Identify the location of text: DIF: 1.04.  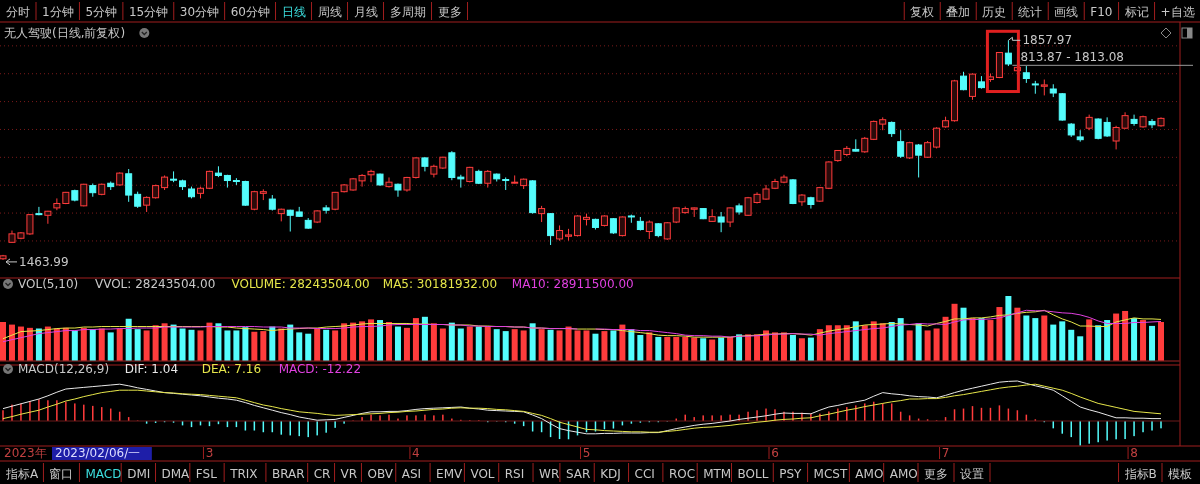
(151, 369).